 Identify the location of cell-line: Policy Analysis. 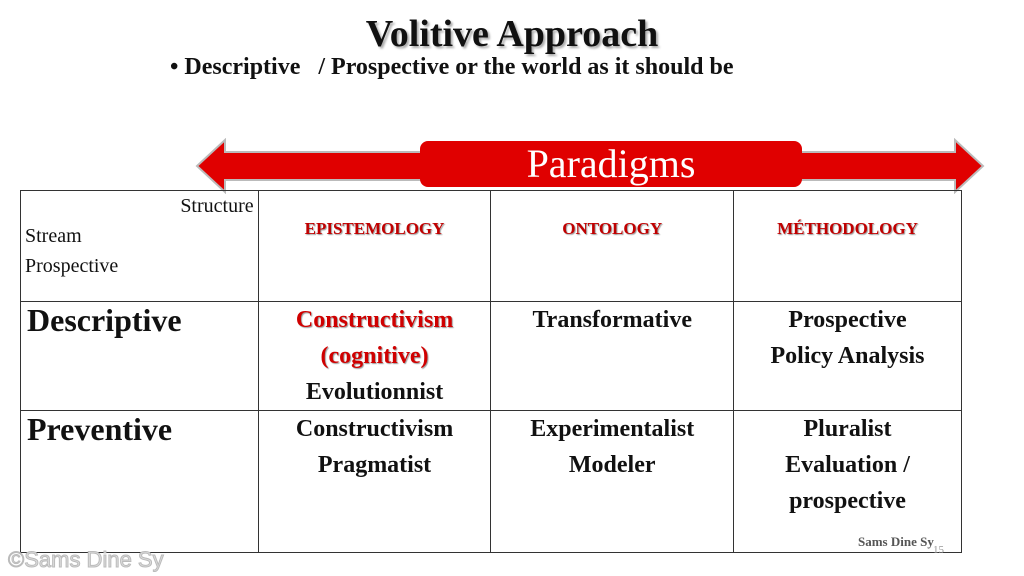
(847, 356).